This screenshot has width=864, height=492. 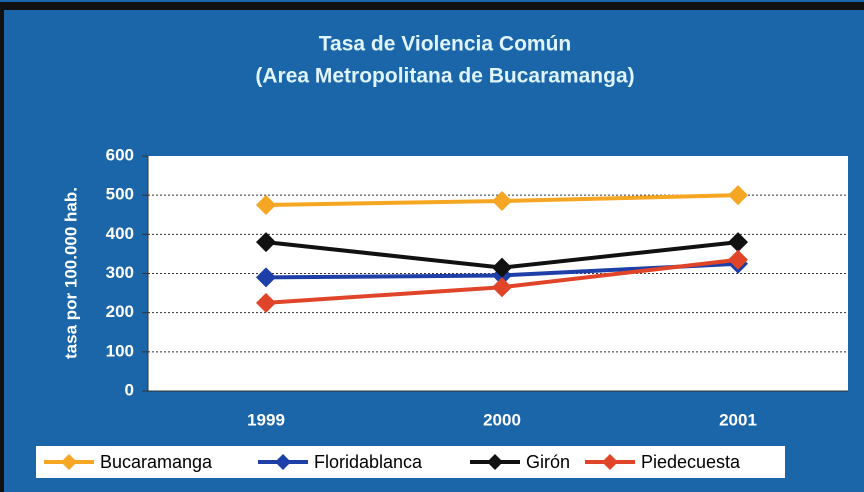 What do you see at coordinates (120, 194) in the screenshot?
I see `y-tick-label: 500` at bounding box center [120, 194].